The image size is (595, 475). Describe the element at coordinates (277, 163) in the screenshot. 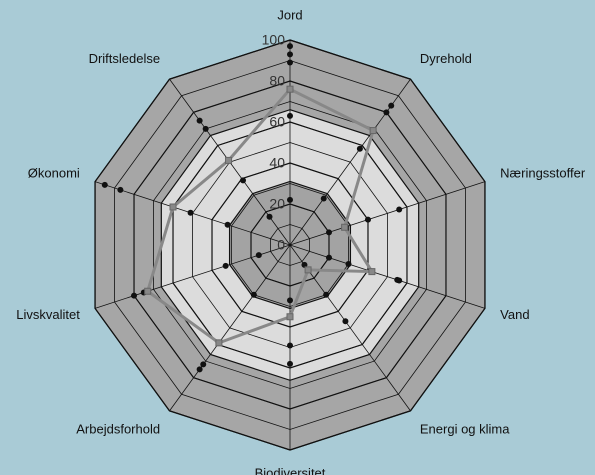

I see `r-tick-label: 40` at that location.